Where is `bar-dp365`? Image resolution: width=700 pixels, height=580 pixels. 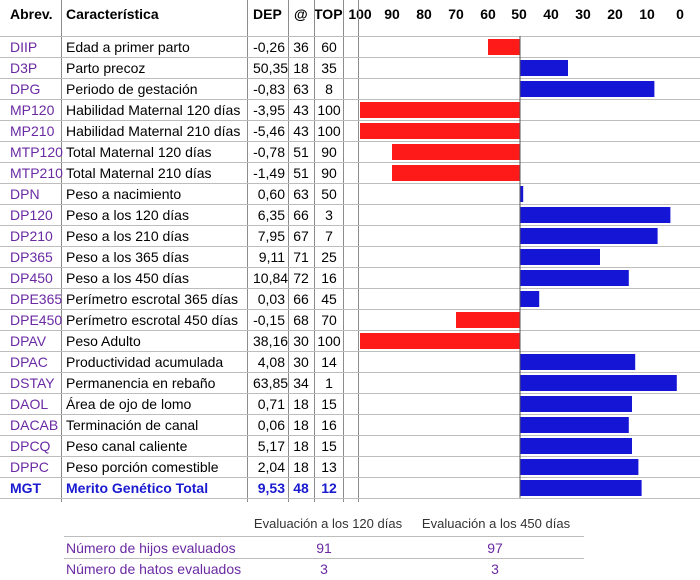
bar-dp365 is located at coordinates (560, 257).